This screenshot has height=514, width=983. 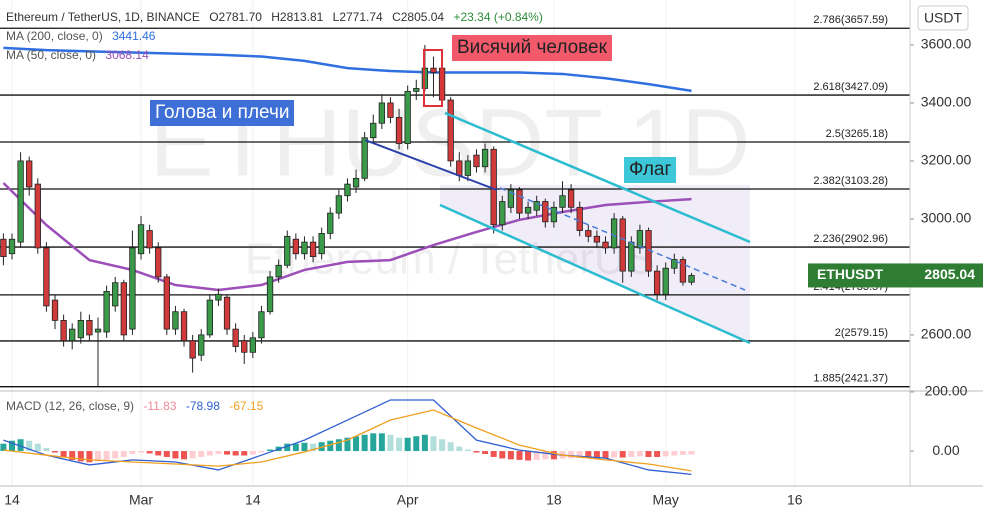 What do you see at coordinates (246, 406) in the screenshot?
I see `signal-value: -67.15` at bounding box center [246, 406].